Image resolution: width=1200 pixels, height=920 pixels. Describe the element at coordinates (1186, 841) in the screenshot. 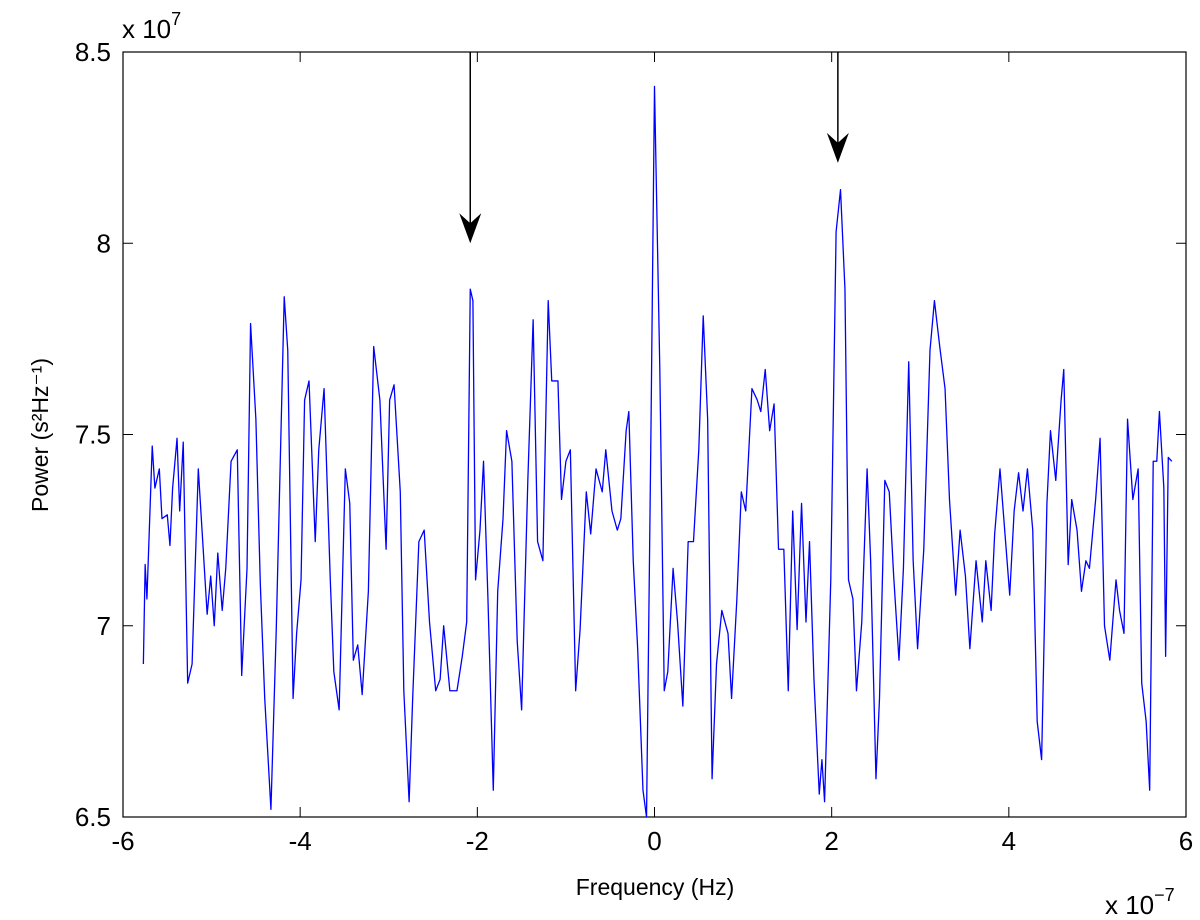

I see `x-tick-label: 6` at that location.